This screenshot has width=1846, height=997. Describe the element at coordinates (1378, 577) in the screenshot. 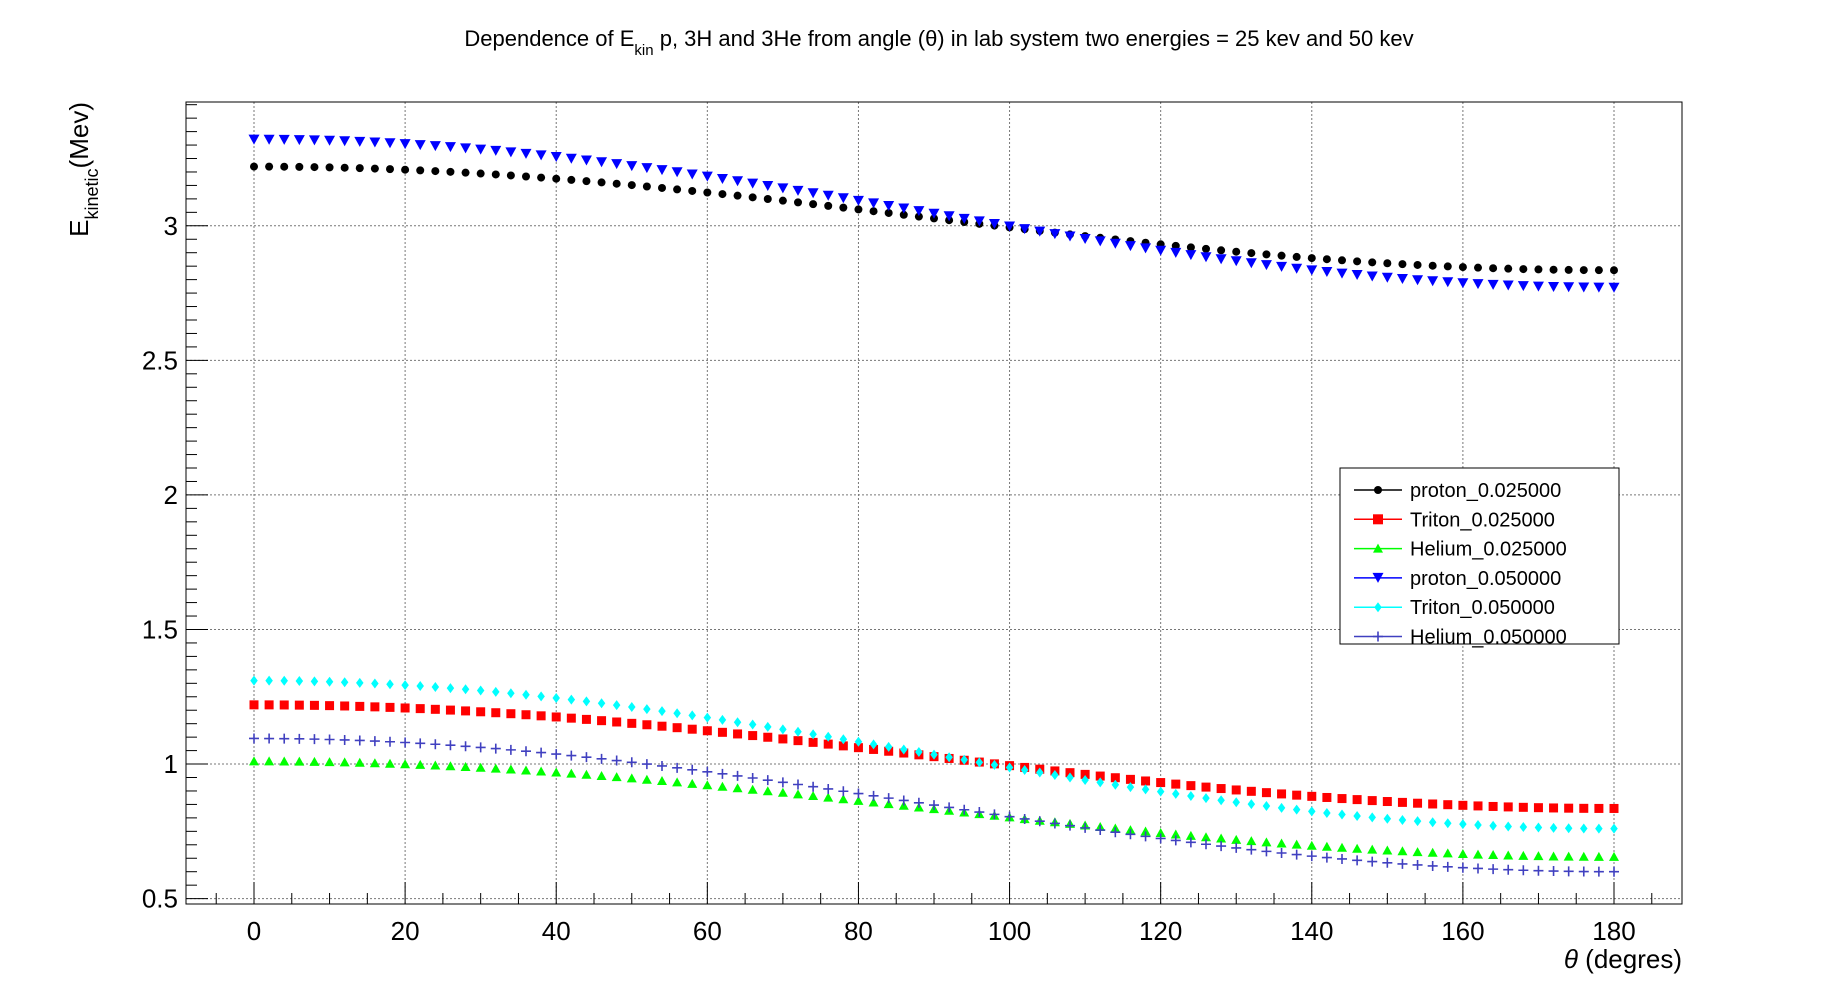

I see `legend-marker` at that location.